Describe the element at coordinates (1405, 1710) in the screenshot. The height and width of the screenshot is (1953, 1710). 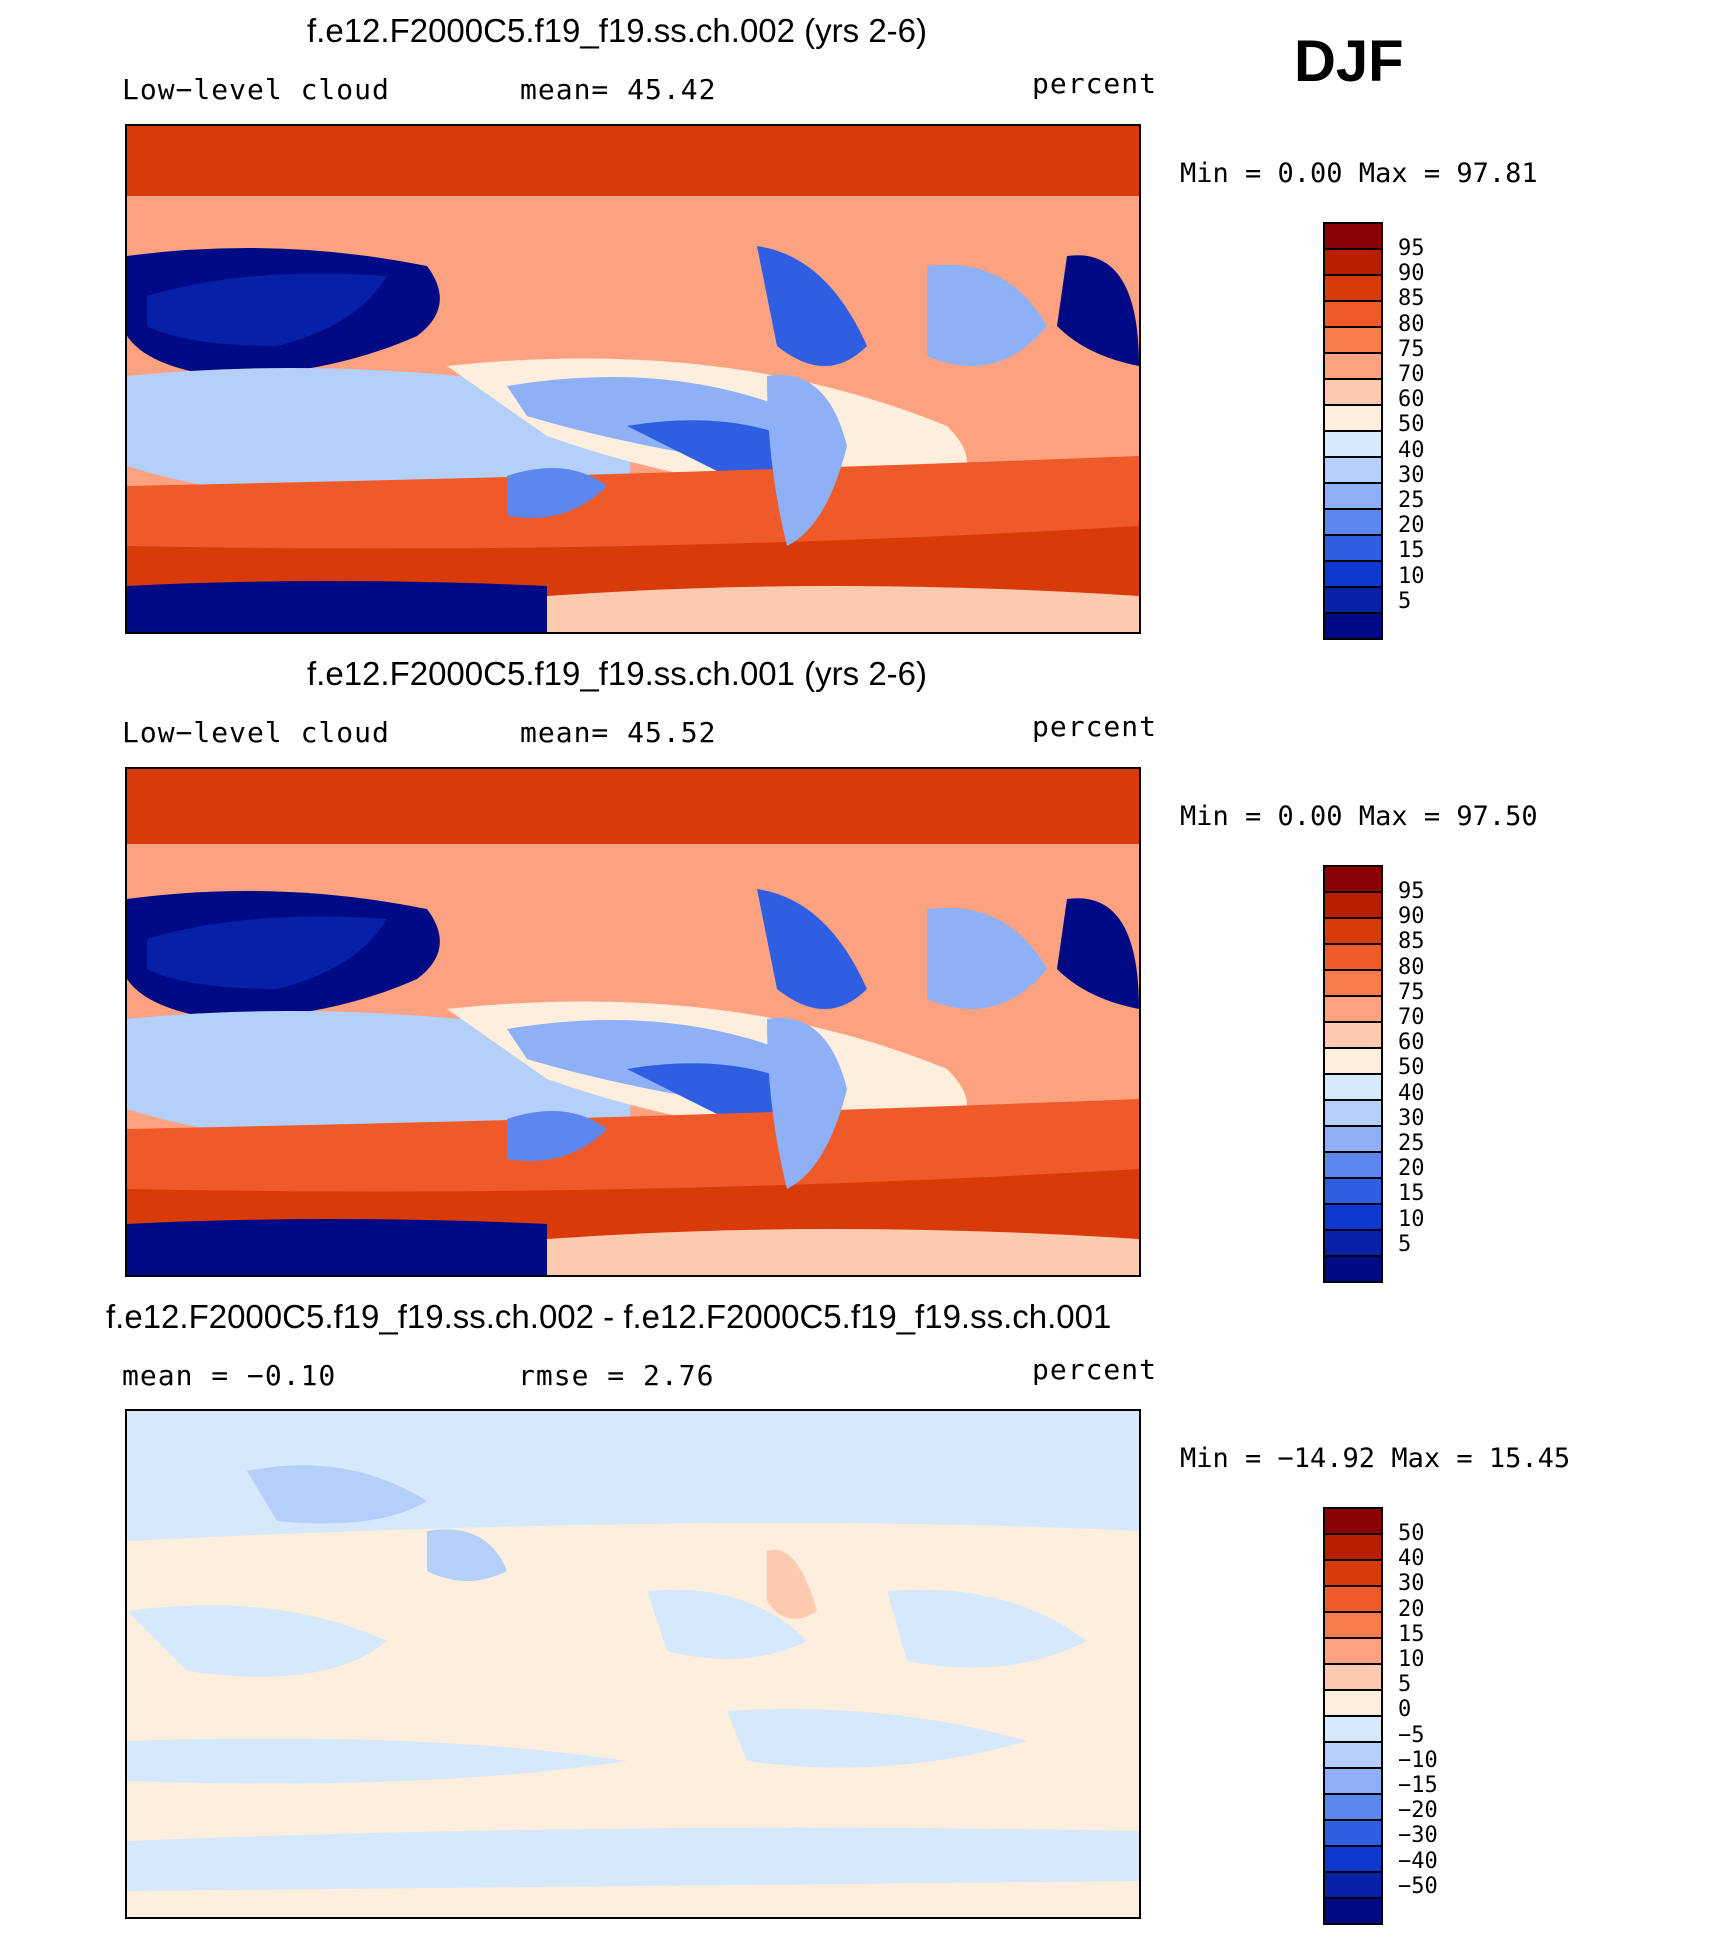
I see `colorbar-label: 0` at that location.